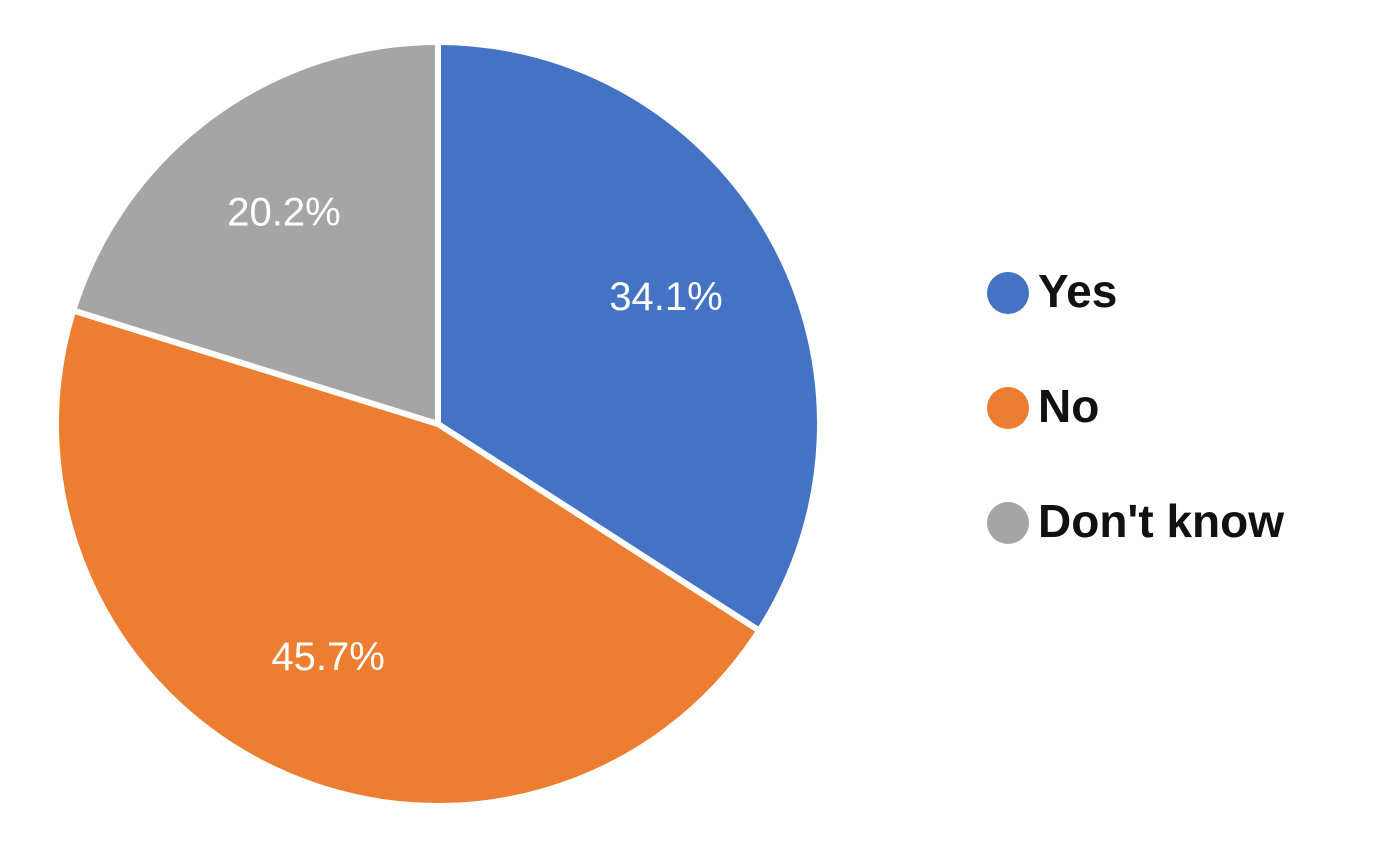  What do you see at coordinates (1161, 521) in the screenshot?
I see `legend-label: Don't know` at bounding box center [1161, 521].